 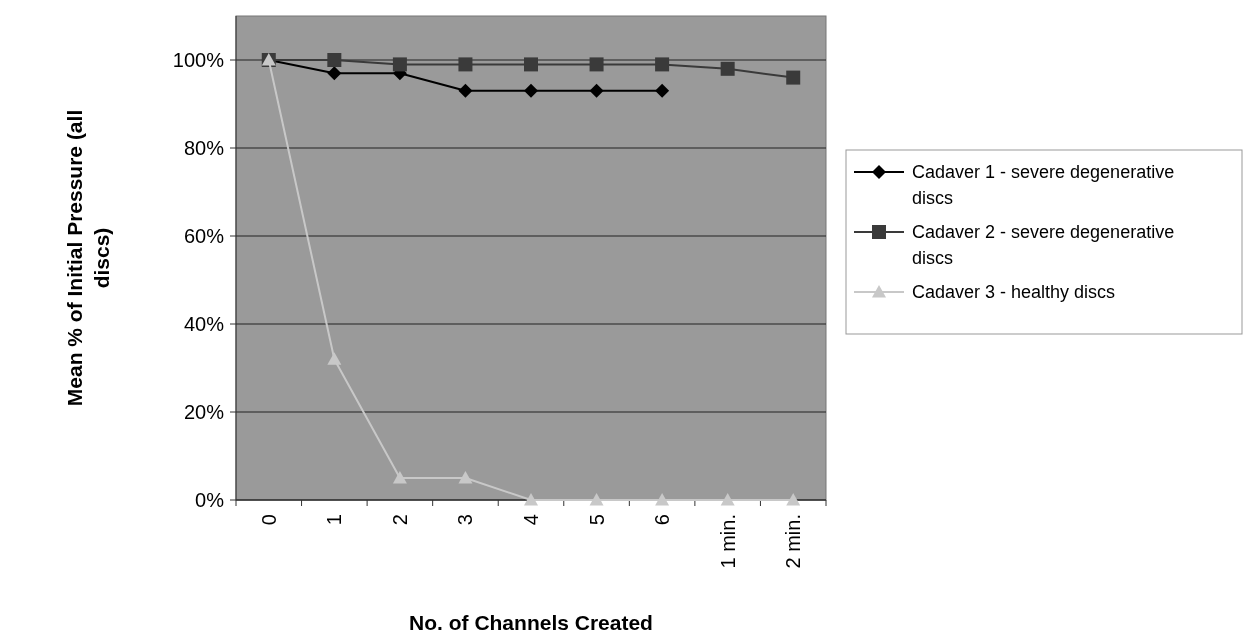 I want to click on y-tick-label: 20%, so click(x=204, y=412).